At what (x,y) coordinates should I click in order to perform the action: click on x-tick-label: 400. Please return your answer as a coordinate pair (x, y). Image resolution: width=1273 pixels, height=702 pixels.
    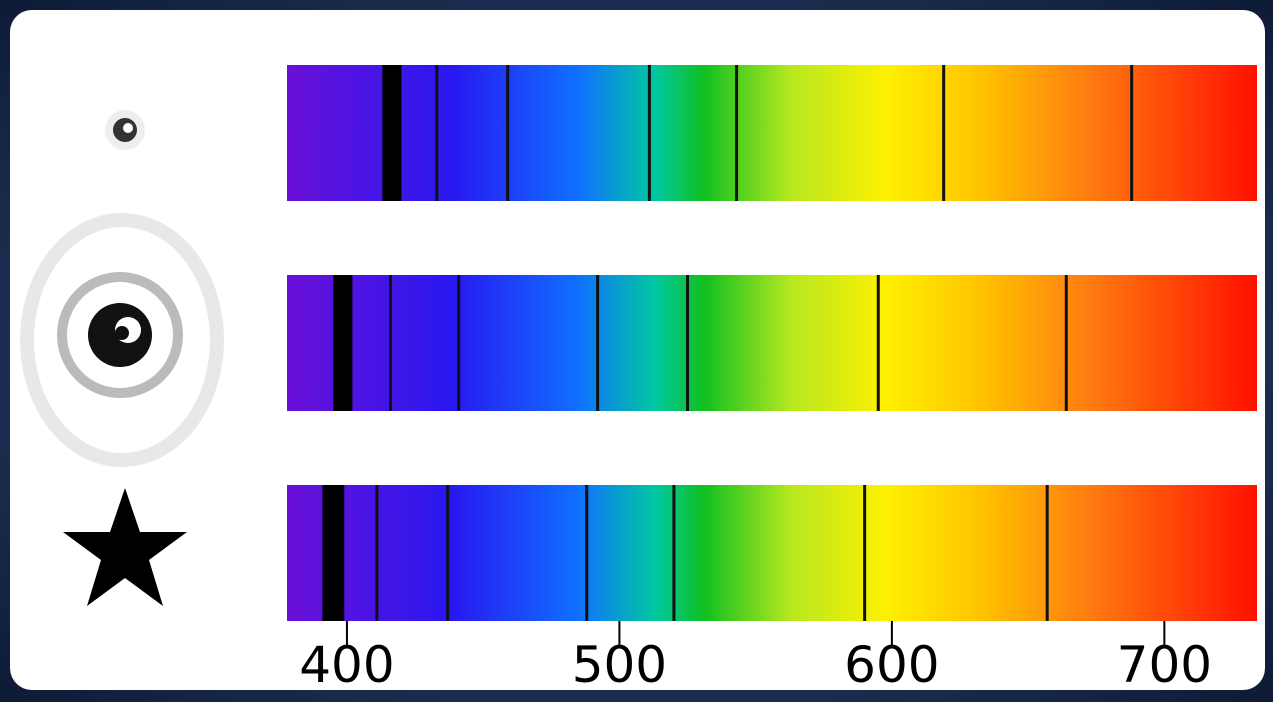
    Looking at the image, I should click on (346, 665).